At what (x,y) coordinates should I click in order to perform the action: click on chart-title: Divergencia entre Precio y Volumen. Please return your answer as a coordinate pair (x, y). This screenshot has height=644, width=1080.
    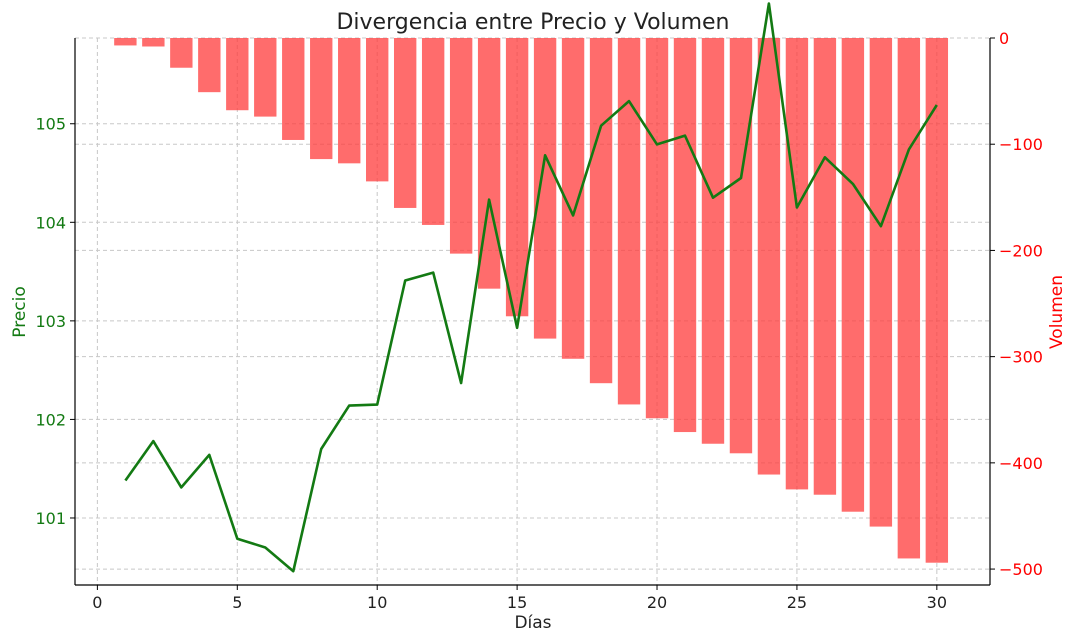
    Looking at the image, I should click on (532, 22).